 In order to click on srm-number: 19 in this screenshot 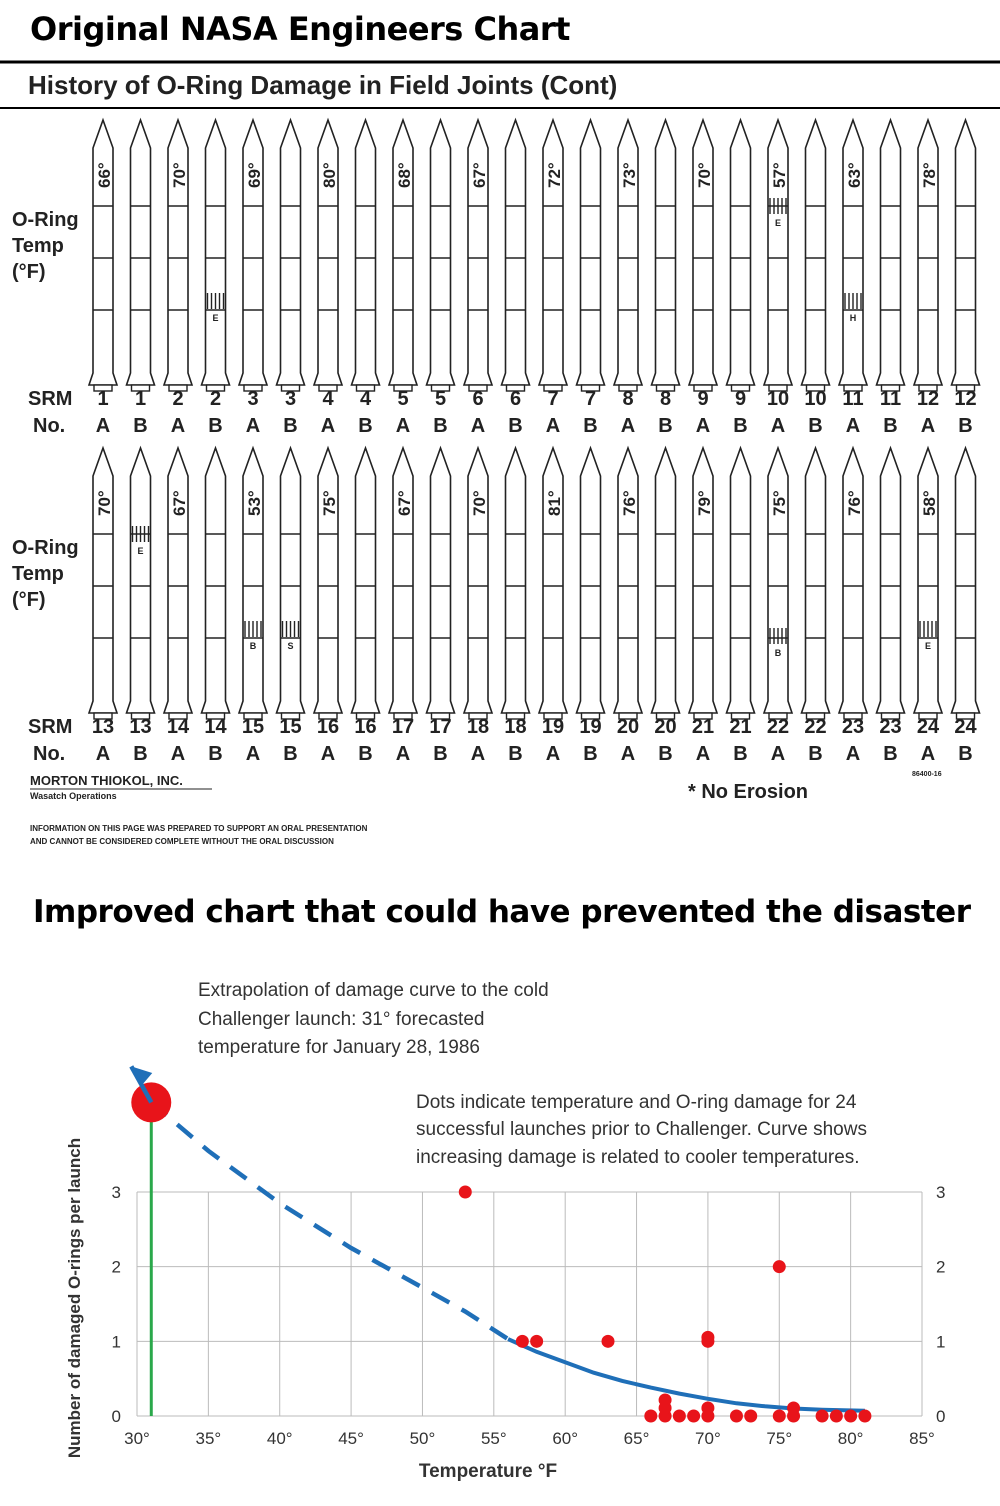, I will do `click(590, 727)`.